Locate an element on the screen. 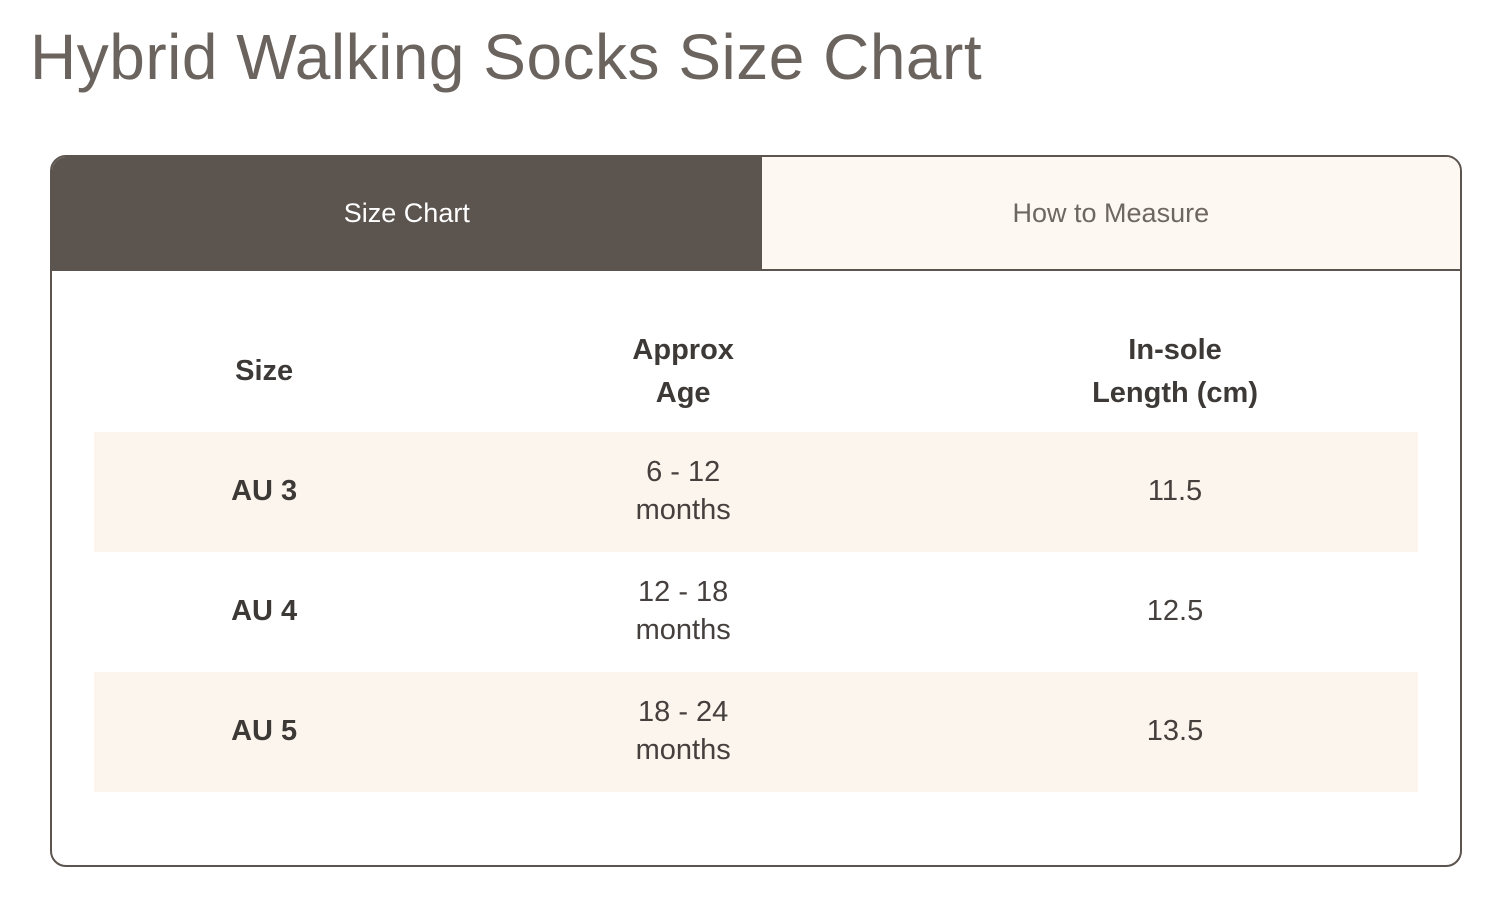 Image resolution: width=1510 pixels, height=916 pixels. insole-length-value: 12.5 is located at coordinates (1175, 611).